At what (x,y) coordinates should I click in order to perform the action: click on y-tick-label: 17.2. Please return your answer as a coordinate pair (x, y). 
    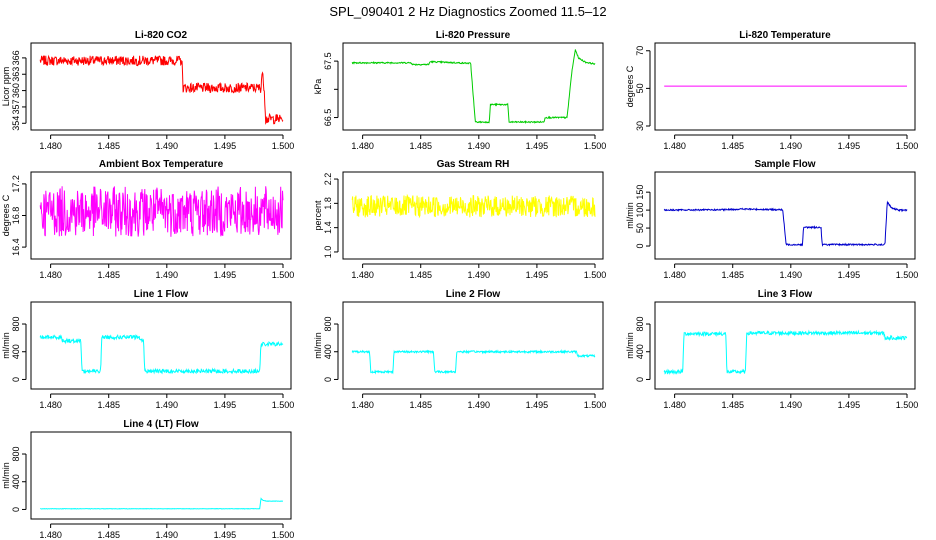
    Looking at the image, I should click on (16, 184).